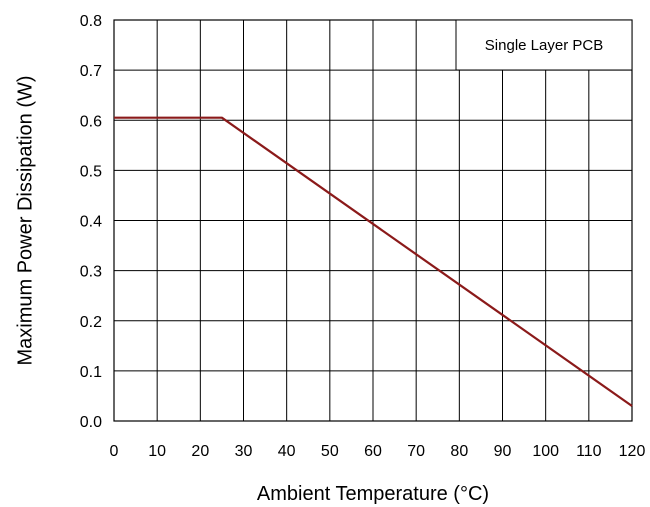 The image size is (650, 507). I want to click on x-tick-label: 10, so click(157, 451).